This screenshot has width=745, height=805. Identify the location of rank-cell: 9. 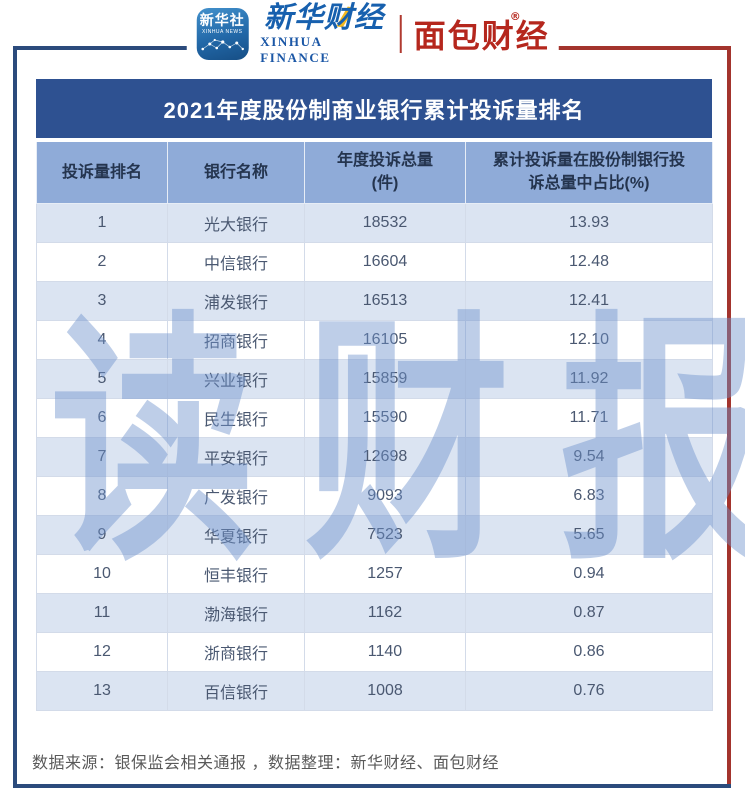
(102, 534).